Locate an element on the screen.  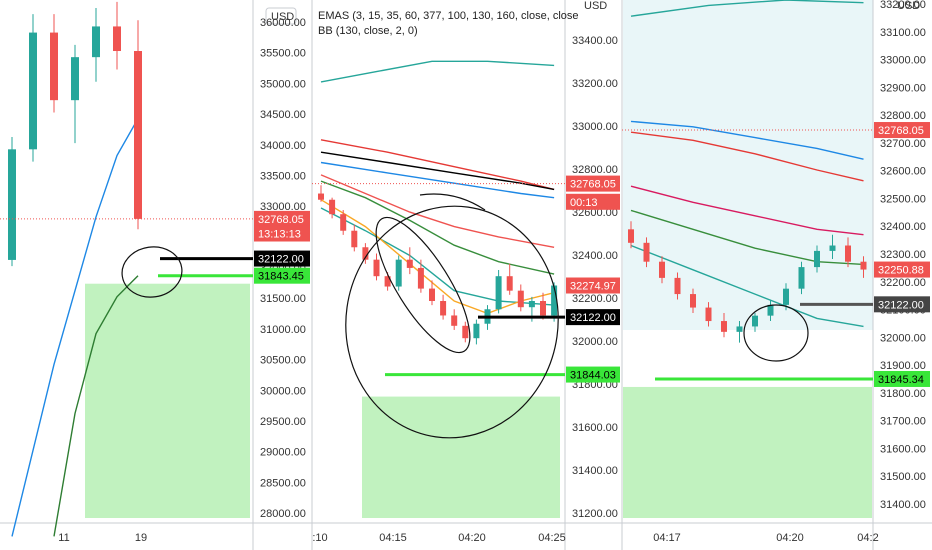
y-tick-label: 32200.00 is located at coordinates (903, 283).